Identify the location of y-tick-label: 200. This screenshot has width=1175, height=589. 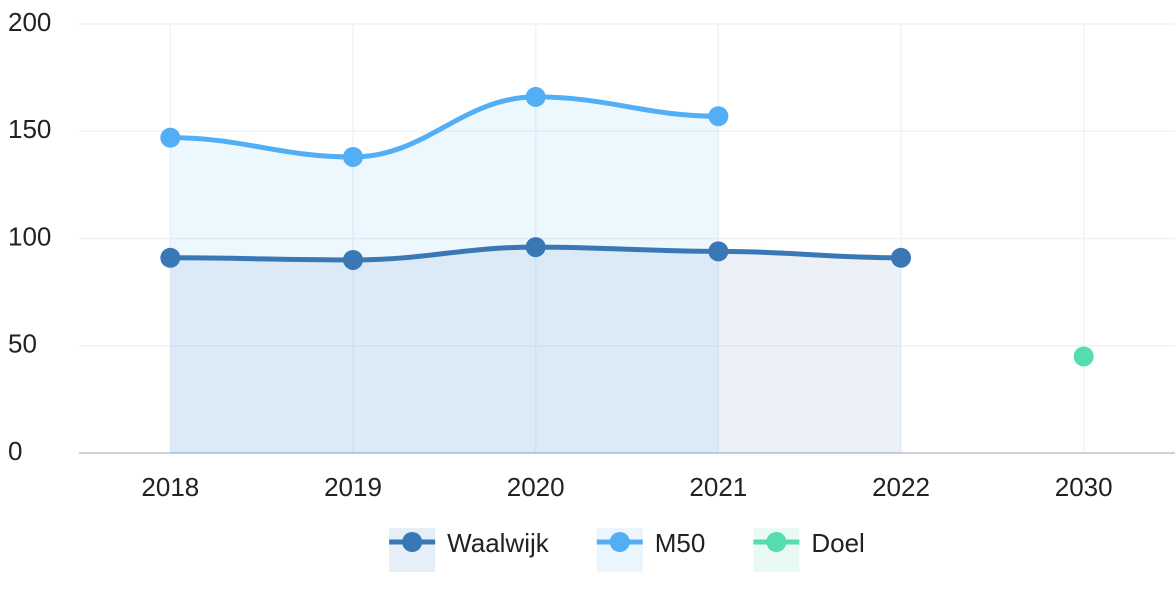
(29, 22).